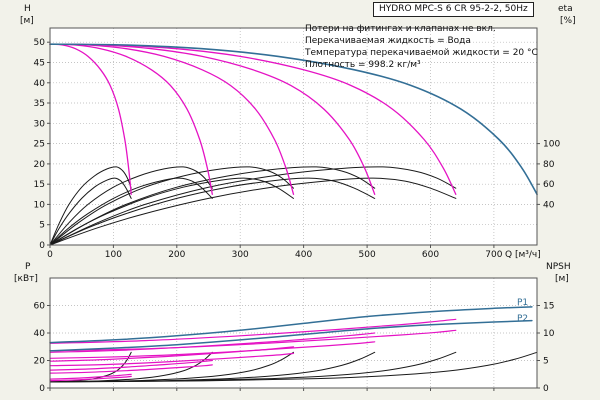 The image size is (600, 400). What do you see at coordinates (39, 145) in the screenshot?
I see `y-tick-label-left: 25` at bounding box center [39, 145].